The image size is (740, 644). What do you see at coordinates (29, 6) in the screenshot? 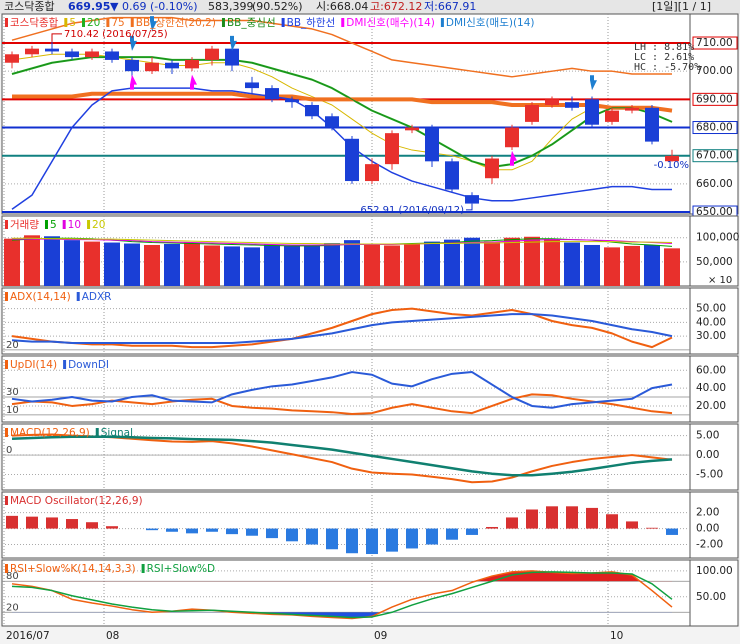
I see `index-name: 코스닥종합` at bounding box center [29, 6].